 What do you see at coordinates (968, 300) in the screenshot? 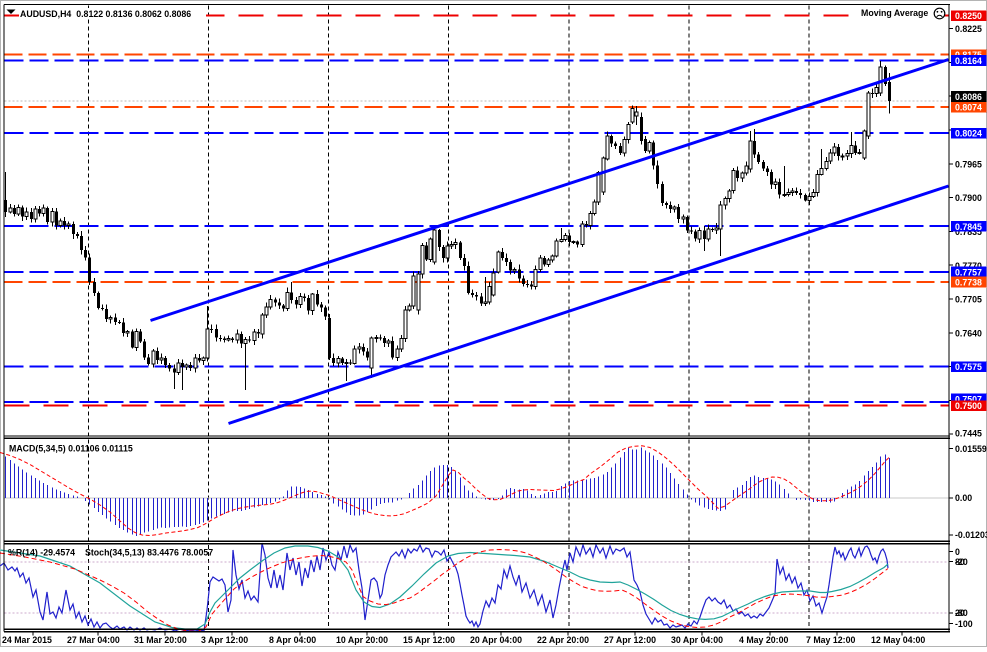
I see `svg-text: 0.7705` at bounding box center [968, 300].